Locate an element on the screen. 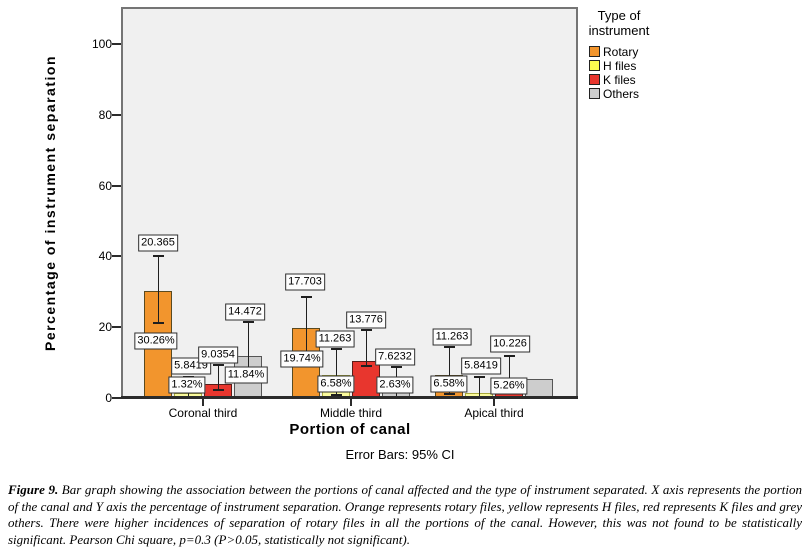 This screenshot has width=808, height=560. error-bar-rotary-coronal-third is located at coordinates (158, 289).